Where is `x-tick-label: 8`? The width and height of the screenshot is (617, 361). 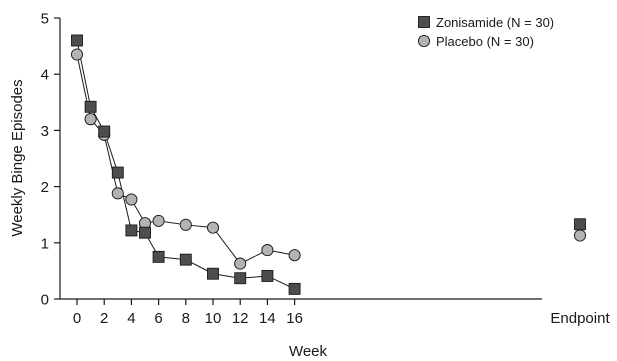
x-tick-label: 8 is located at coordinates (186, 318).